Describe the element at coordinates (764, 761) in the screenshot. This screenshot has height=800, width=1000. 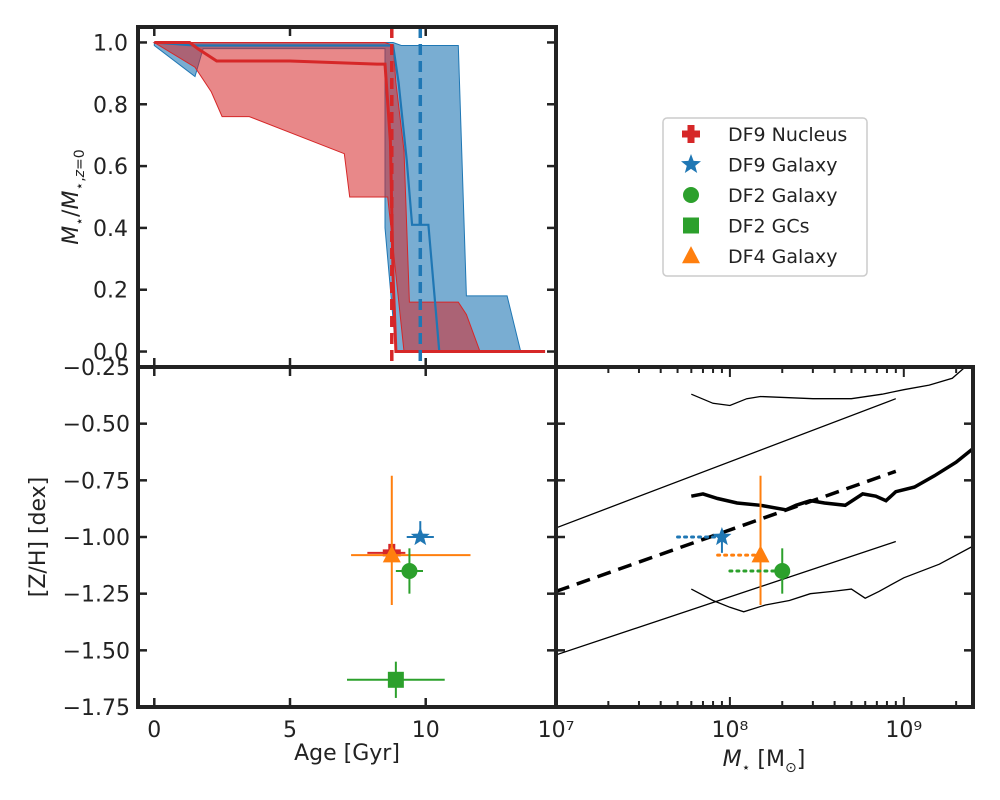
I see `bottom-right-x-axis-label: M⋆ [M⊙]` at that location.